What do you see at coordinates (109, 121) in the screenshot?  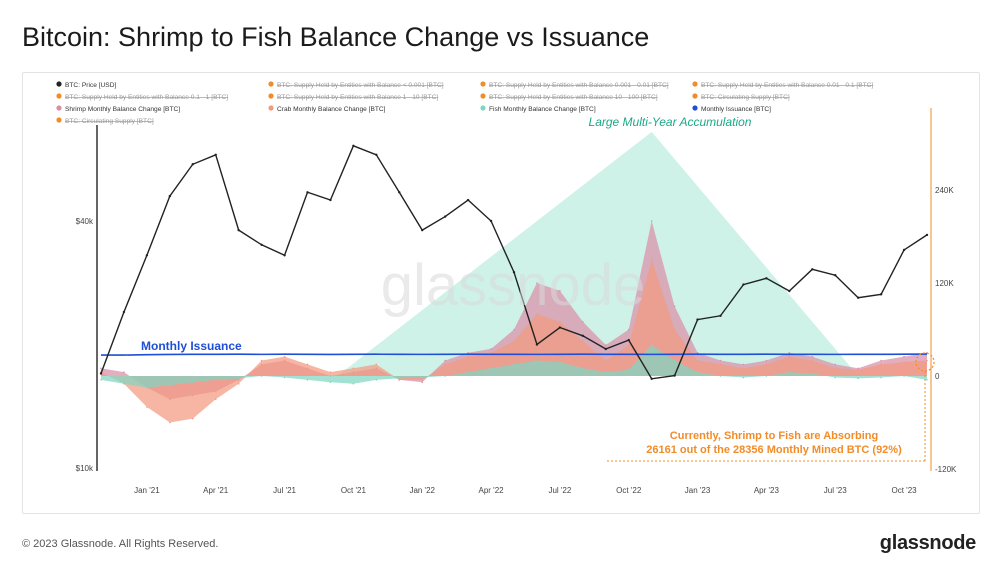 I see `legend-label: BTC: Circulating Supply [BTC]` at bounding box center [109, 121].